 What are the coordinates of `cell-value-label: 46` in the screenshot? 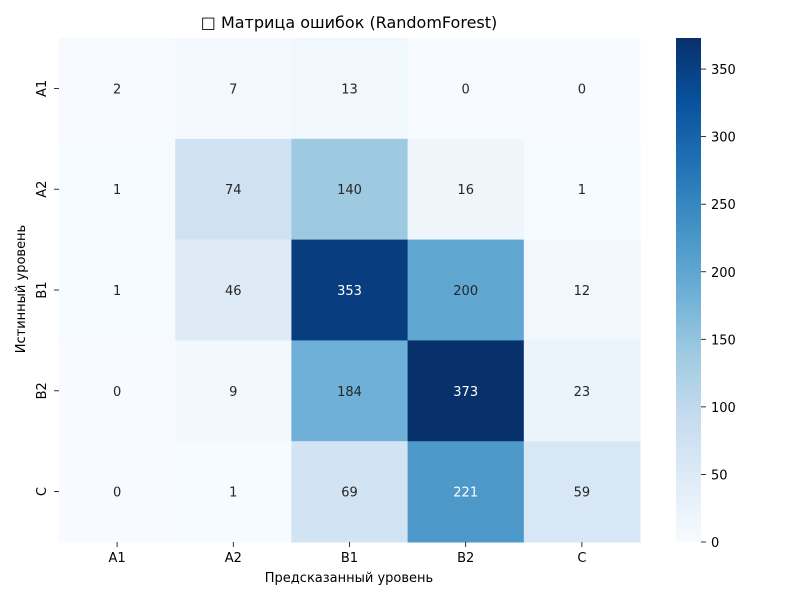 It's located at (233, 291).